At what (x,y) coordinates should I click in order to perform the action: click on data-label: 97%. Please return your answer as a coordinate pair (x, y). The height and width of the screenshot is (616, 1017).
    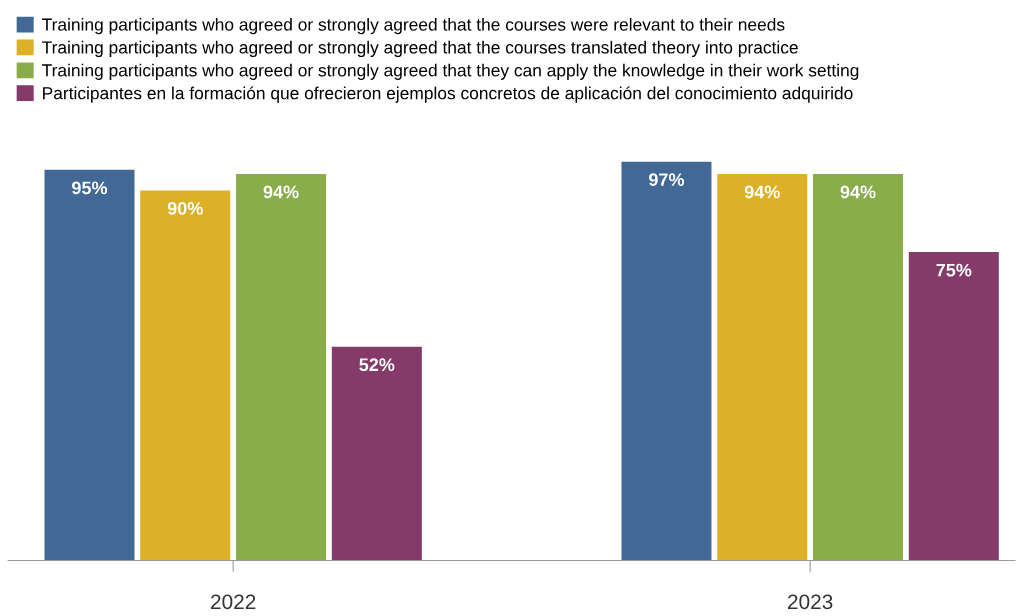
    Looking at the image, I should click on (667, 179).